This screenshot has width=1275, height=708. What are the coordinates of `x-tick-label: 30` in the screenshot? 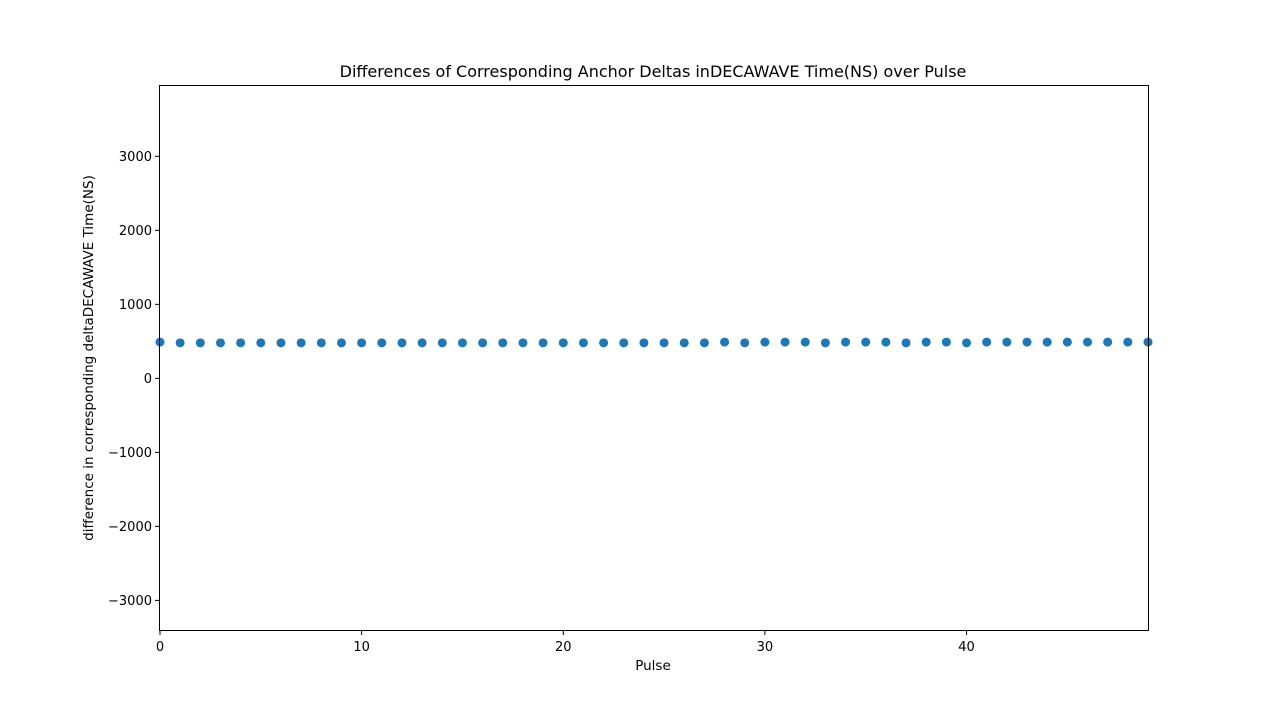 It's located at (765, 647).